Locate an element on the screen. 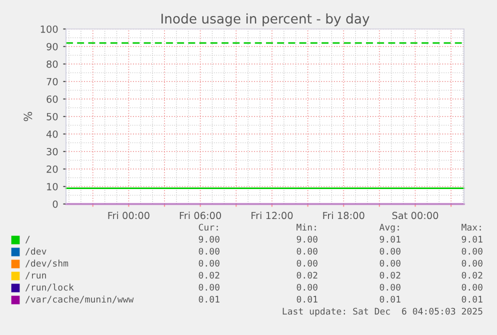  y-tick-label: 20 is located at coordinates (52, 169).